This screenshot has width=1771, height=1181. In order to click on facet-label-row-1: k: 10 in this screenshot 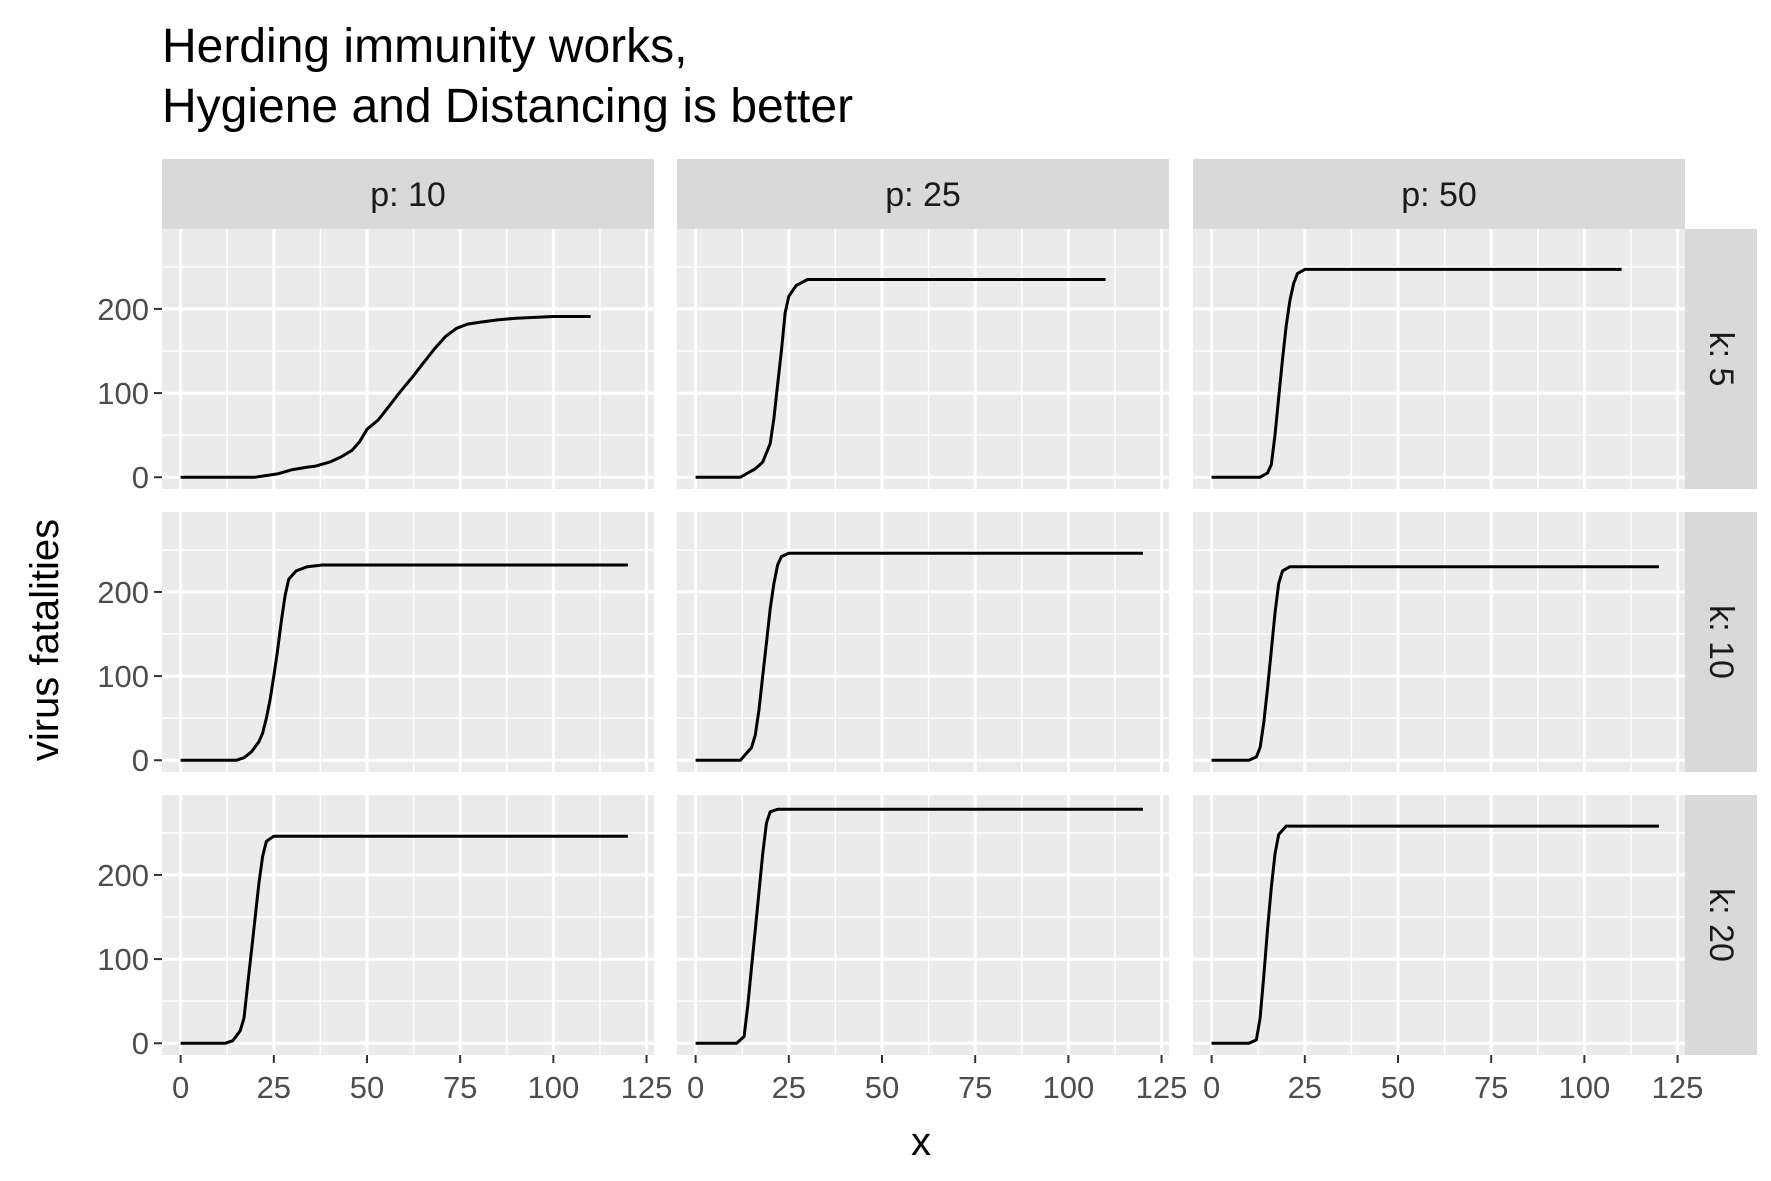, I will do `click(1721, 642)`.